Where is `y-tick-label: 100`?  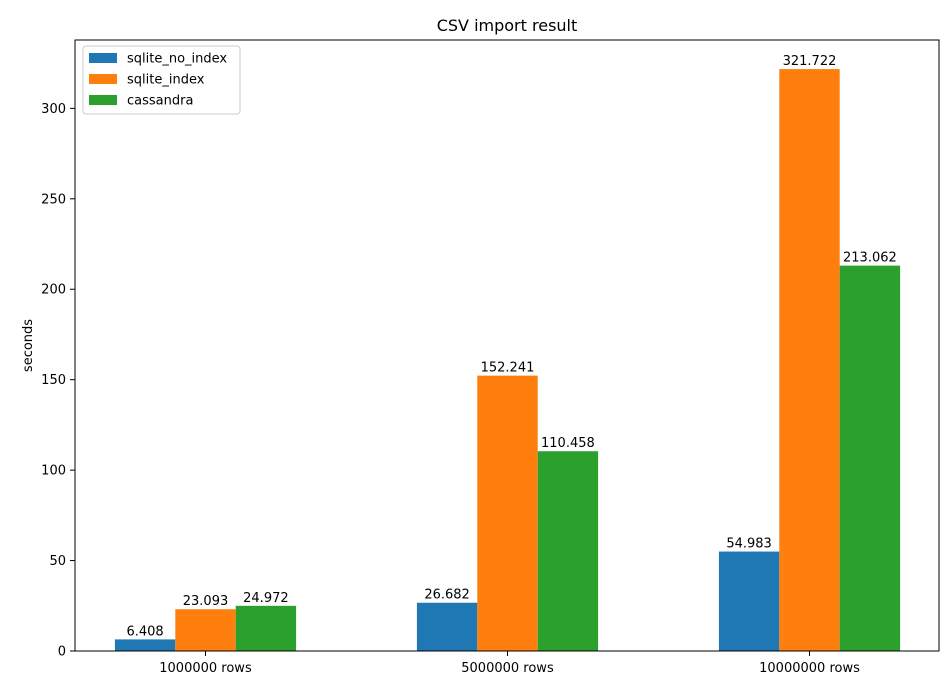 y-tick-label: 100 is located at coordinates (53, 471).